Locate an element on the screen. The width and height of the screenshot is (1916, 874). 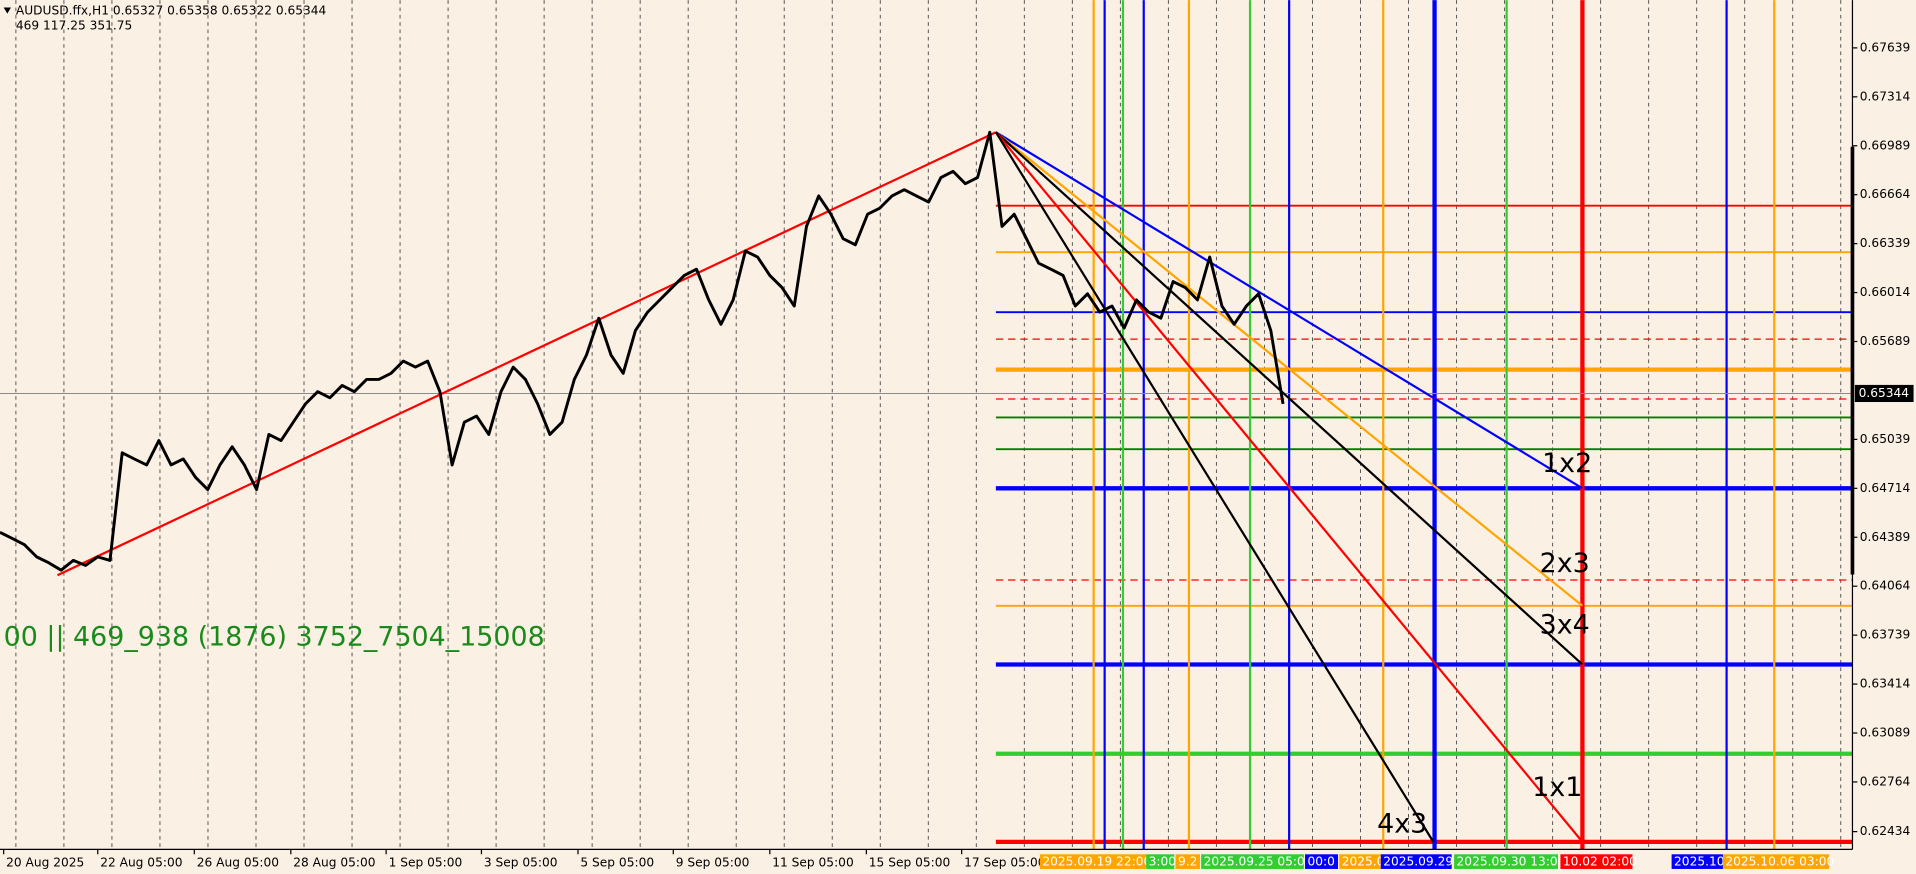
x-tick-label: 17 Sep 05:00 is located at coordinates (1004, 862).